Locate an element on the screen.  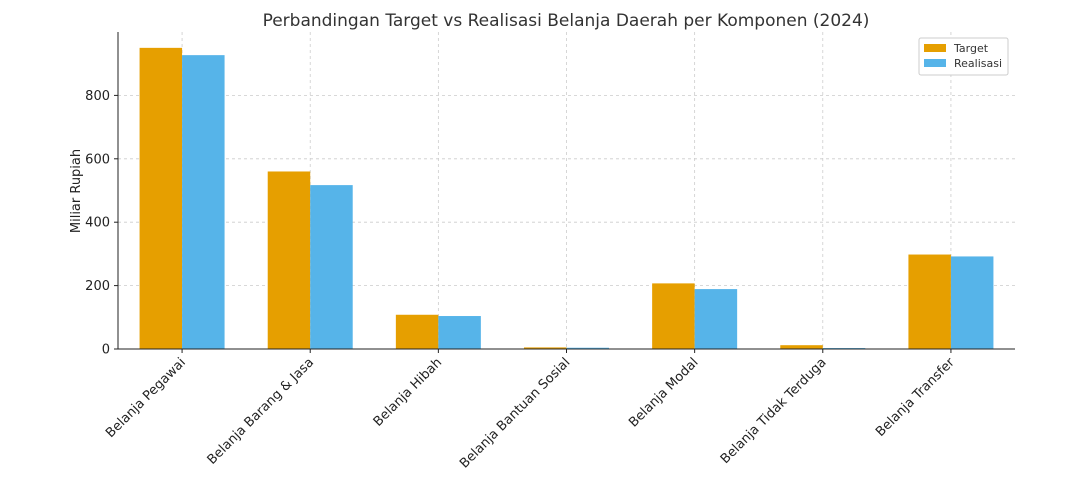
legend-swatch-realisasi is located at coordinates (935, 63).